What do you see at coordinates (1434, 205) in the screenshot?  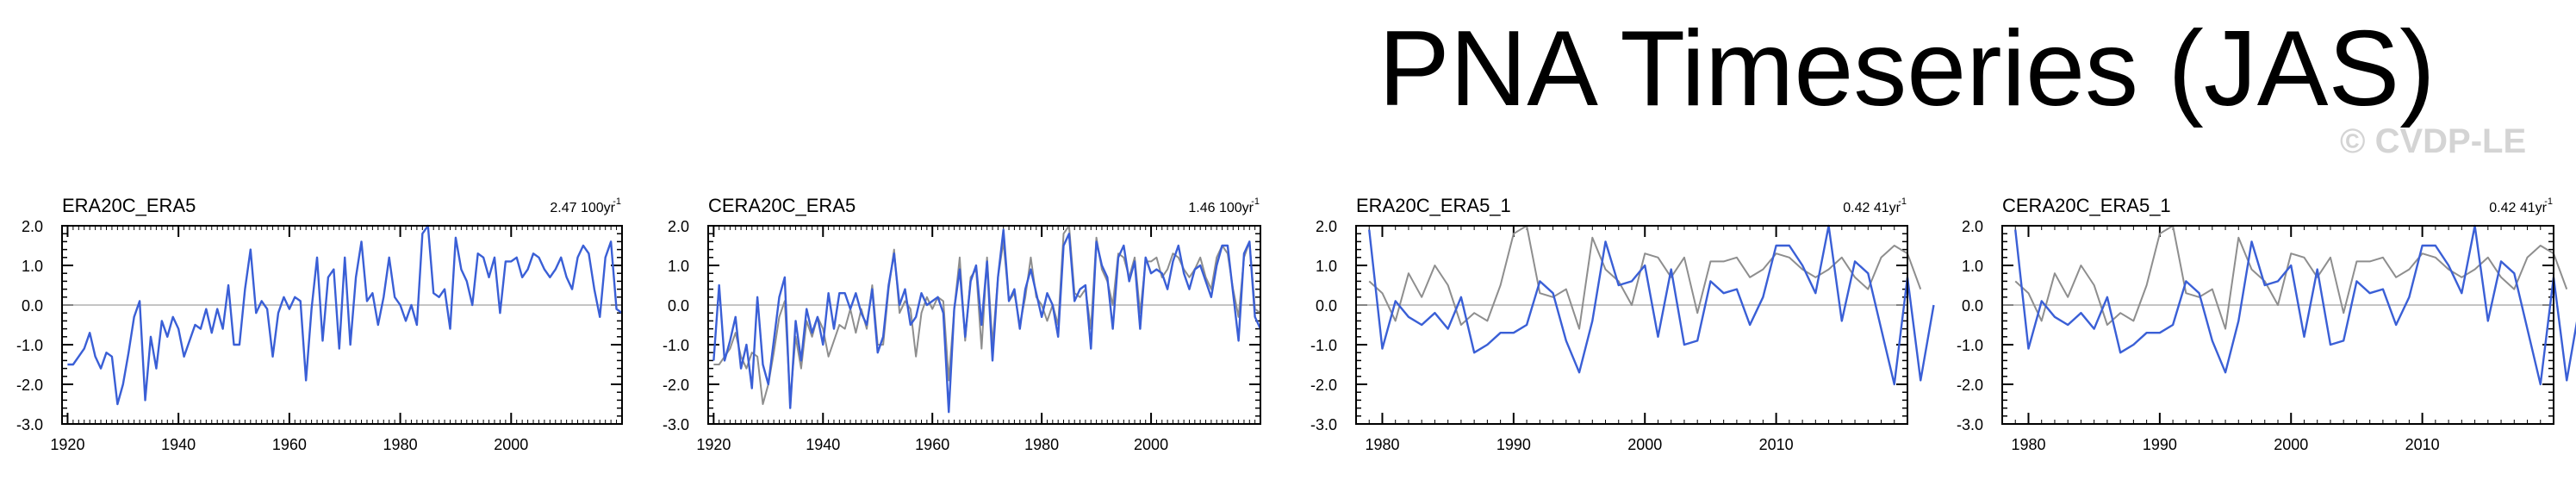 I see `chart-title: ERA20C_ERA5_1` at bounding box center [1434, 205].